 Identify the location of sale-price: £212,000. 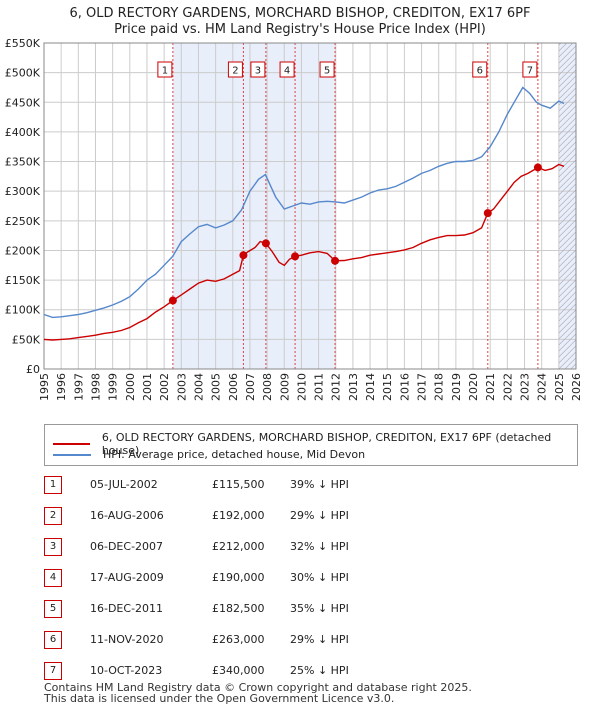
(238, 546).